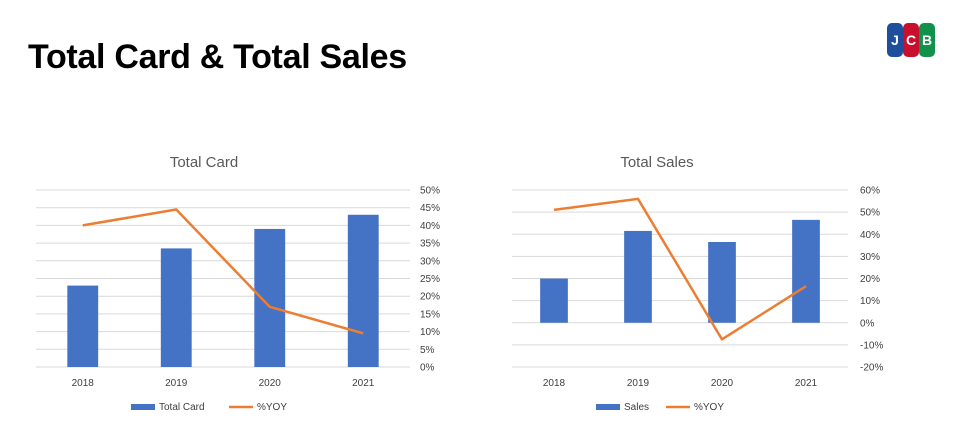 The height and width of the screenshot is (440, 960). What do you see at coordinates (217, 57) in the screenshot?
I see `slide-title: Total Card & Total Sales` at bounding box center [217, 57].